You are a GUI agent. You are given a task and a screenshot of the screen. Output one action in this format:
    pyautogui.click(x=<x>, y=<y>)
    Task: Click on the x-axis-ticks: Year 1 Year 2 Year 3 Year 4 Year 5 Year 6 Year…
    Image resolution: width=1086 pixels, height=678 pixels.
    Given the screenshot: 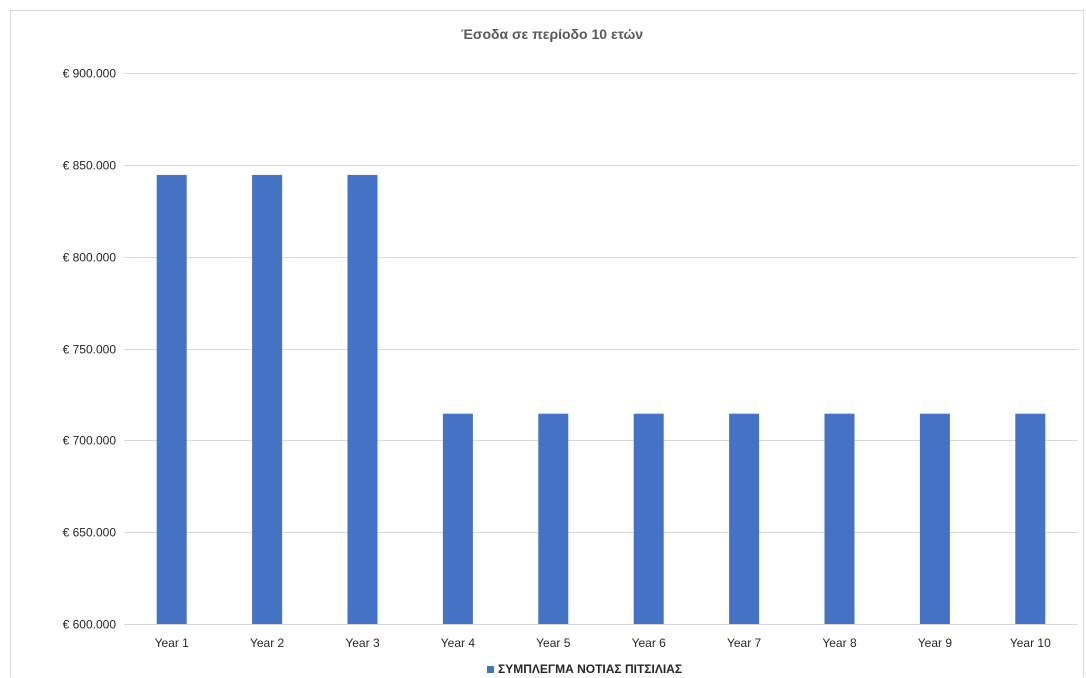 What is the action you would take?
    pyautogui.click(x=603, y=643)
    